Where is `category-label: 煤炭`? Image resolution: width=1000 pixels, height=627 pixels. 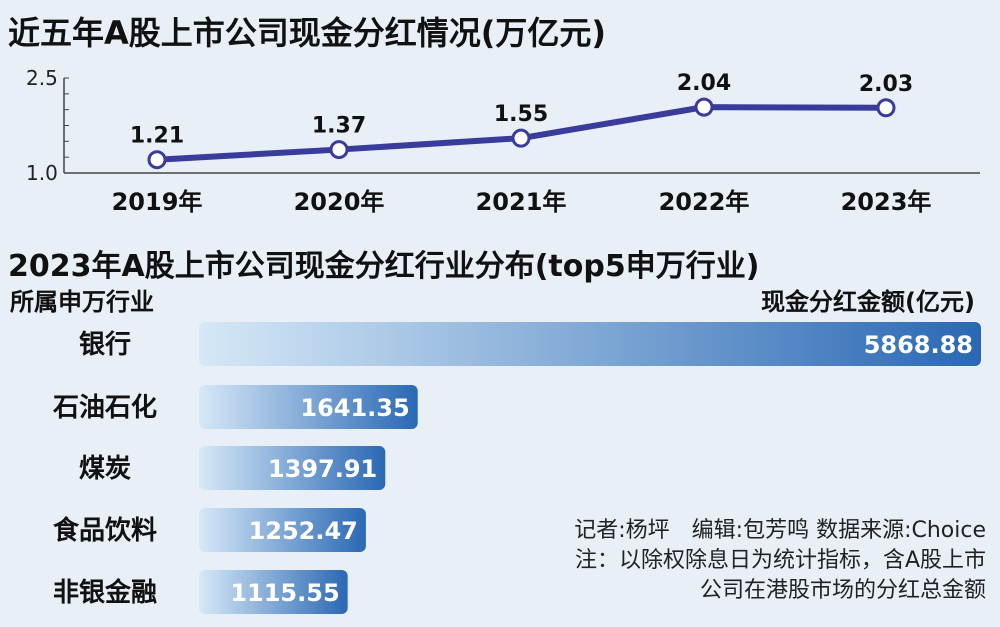
category-label: 煤炭 is located at coordinates (105, 469).